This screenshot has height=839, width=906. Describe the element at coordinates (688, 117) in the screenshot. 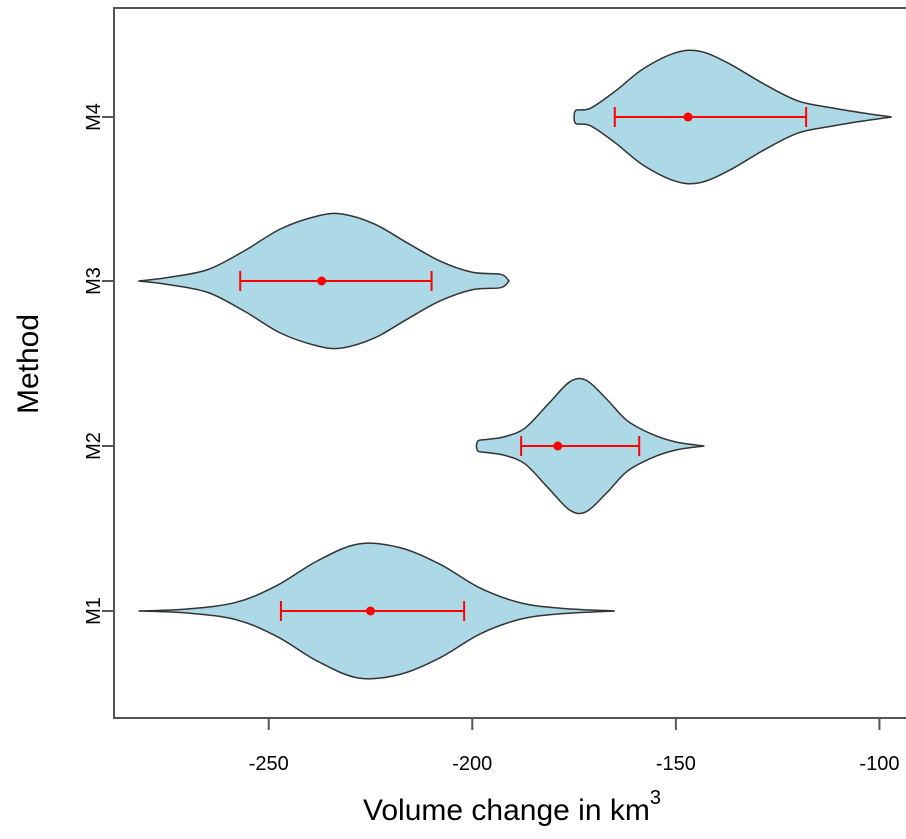

I see `mean-point-m4` at that location.